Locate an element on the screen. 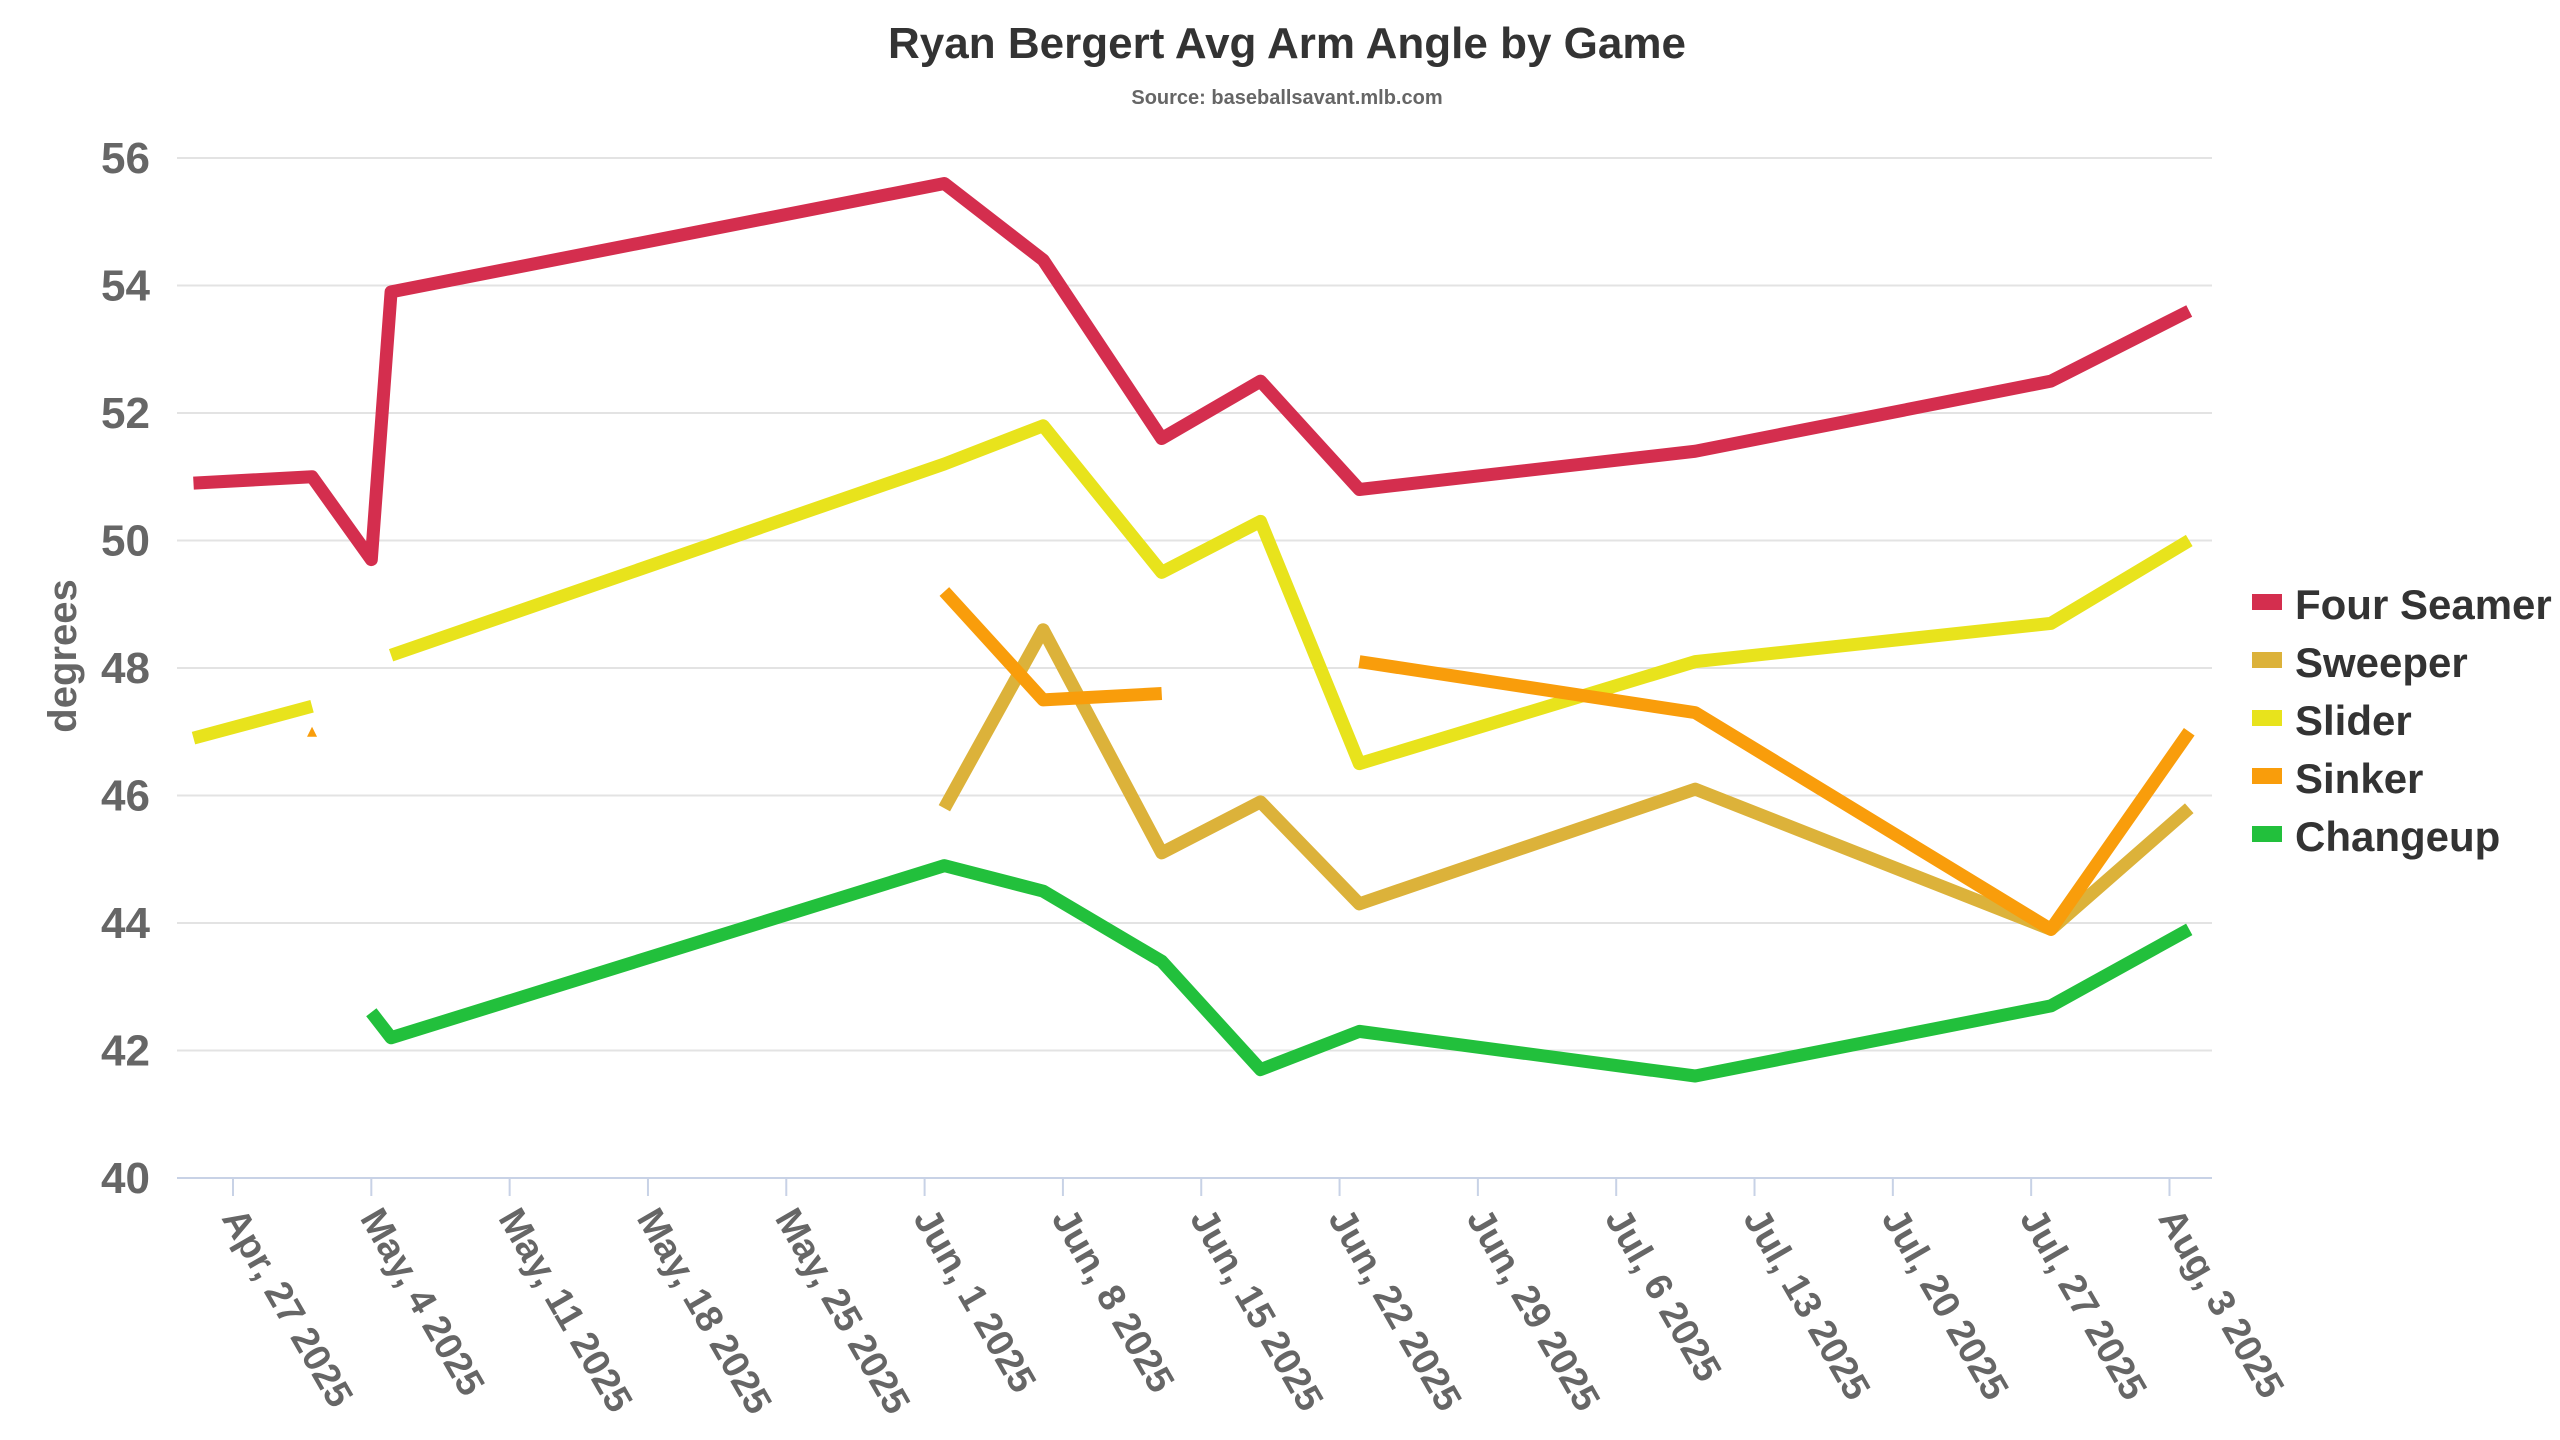  x-tick-label: Jun, 29 2025 is located at coordinates (1532, 1310).